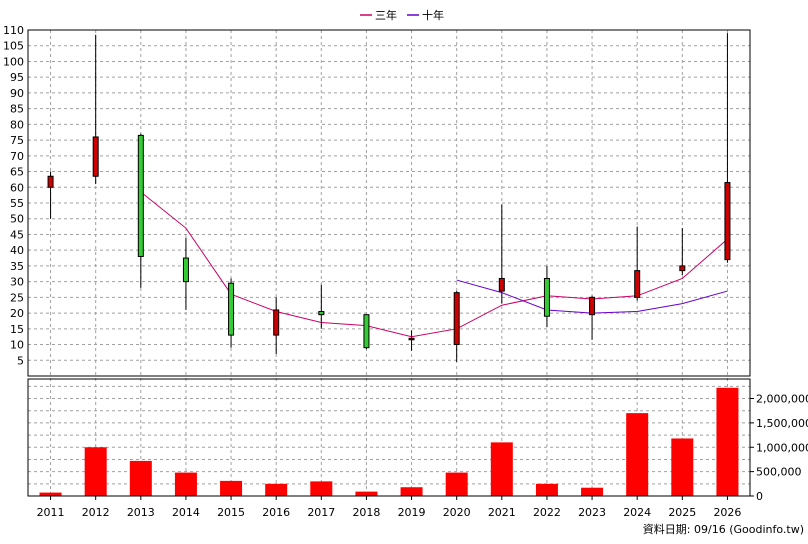  Describe the element at coordinates (13, 30) in the screenshot. I see `price-tick-label: 110` at that location.